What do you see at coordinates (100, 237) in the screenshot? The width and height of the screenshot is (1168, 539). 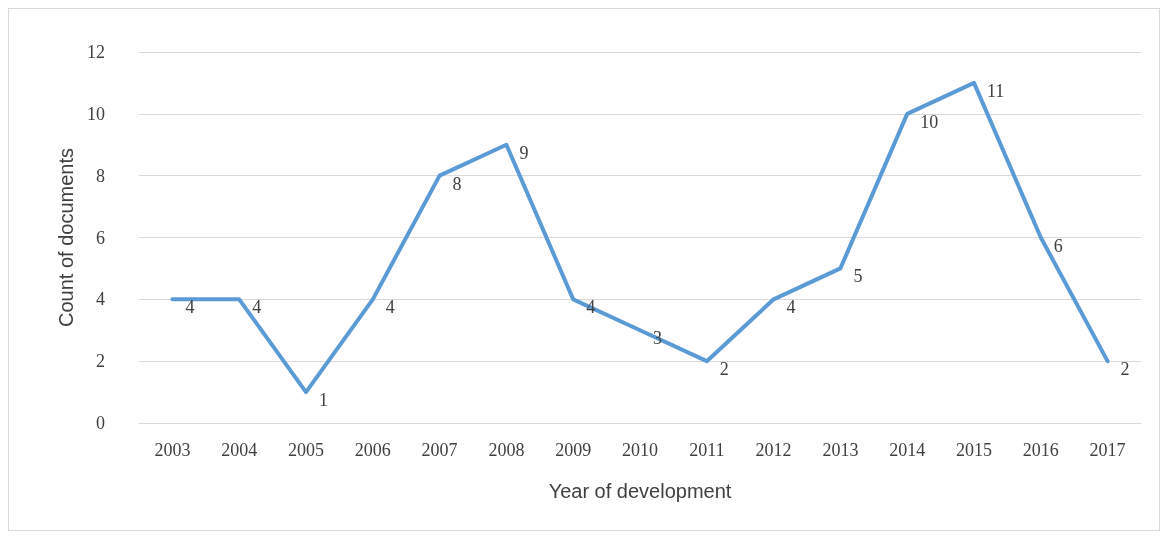 I see `y-tick-label: 6` at bounding box center [100, 237].